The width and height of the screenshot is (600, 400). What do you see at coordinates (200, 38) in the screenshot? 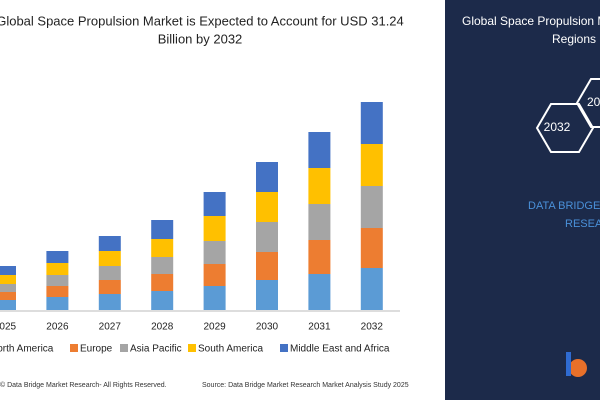
I see `chart-title: Billion by 2032` at bounding box center [200, 38].